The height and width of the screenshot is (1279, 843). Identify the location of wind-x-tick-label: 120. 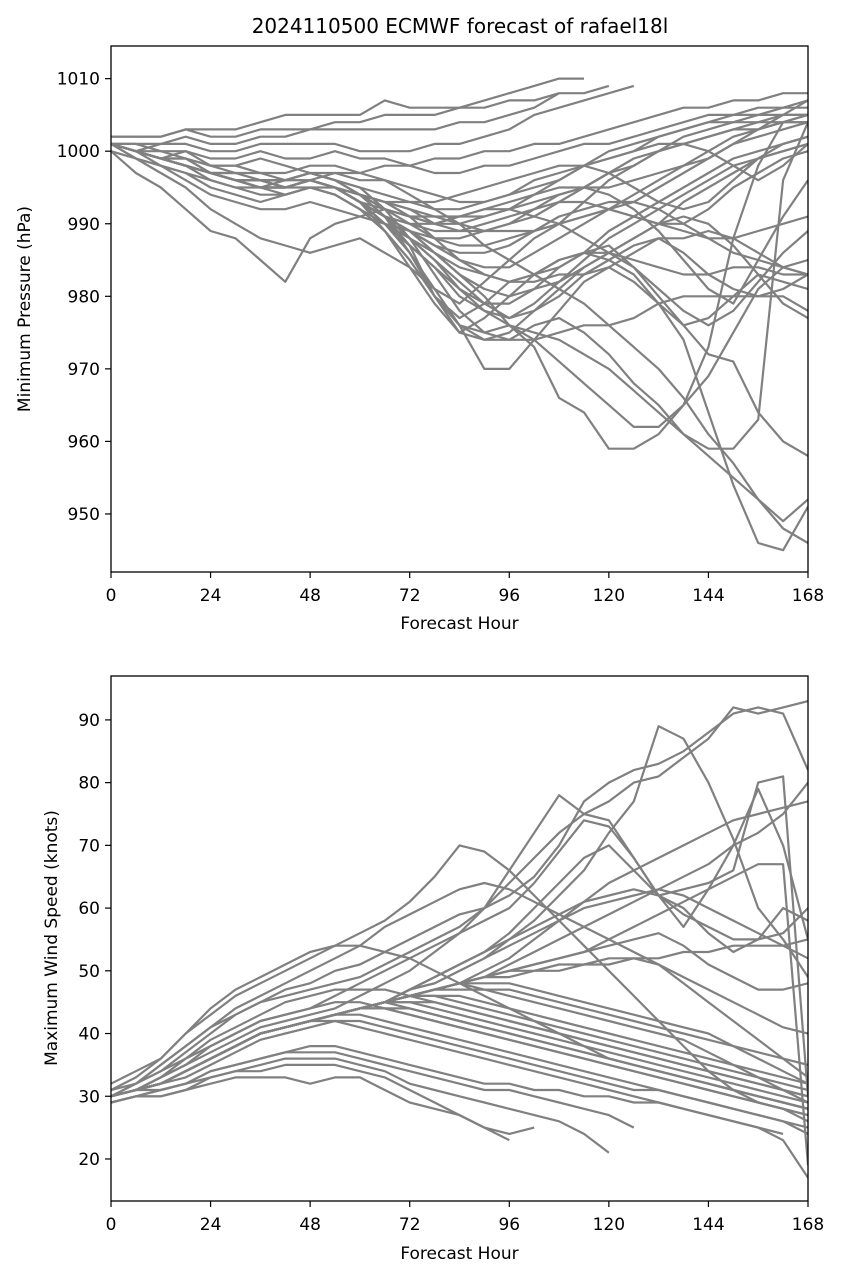
(609, 1225).